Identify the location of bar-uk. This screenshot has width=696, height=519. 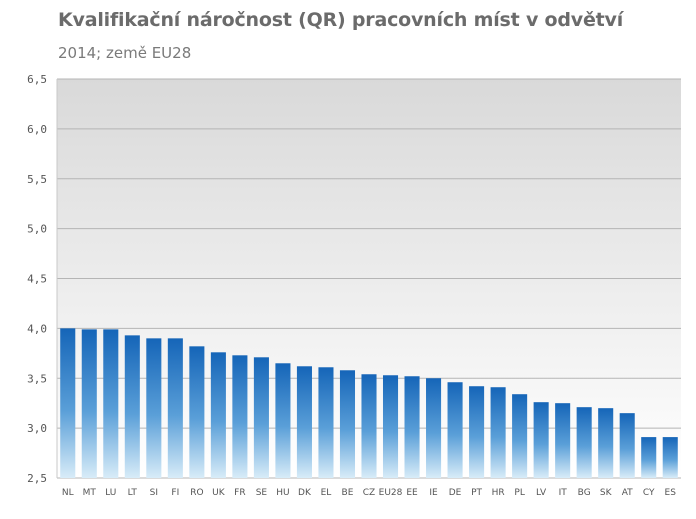
(218, 415).